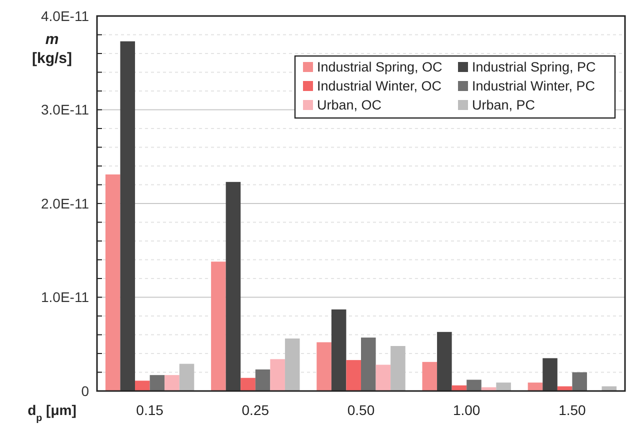 This screenshot has height=426, width=637. What do you see at coordinates (85, 390) in the screenshot?
I see `y-tick-label: 0` at bounding box center [85, 390].